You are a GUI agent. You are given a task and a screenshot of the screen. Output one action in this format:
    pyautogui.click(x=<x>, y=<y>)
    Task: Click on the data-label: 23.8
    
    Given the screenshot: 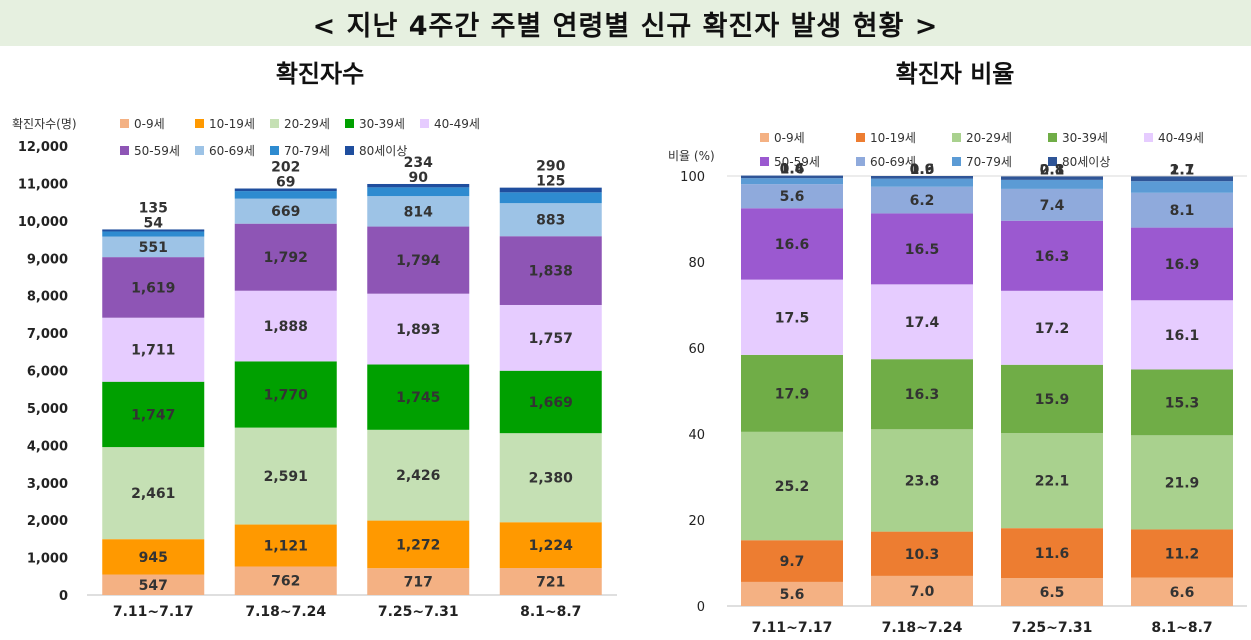 What is the action you would take?
    pyautogui.click(x=922, y=481)
    